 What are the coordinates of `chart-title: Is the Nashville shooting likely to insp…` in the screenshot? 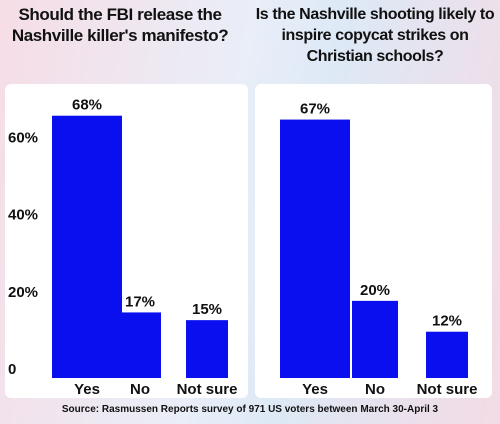 It's located at (375, 35).